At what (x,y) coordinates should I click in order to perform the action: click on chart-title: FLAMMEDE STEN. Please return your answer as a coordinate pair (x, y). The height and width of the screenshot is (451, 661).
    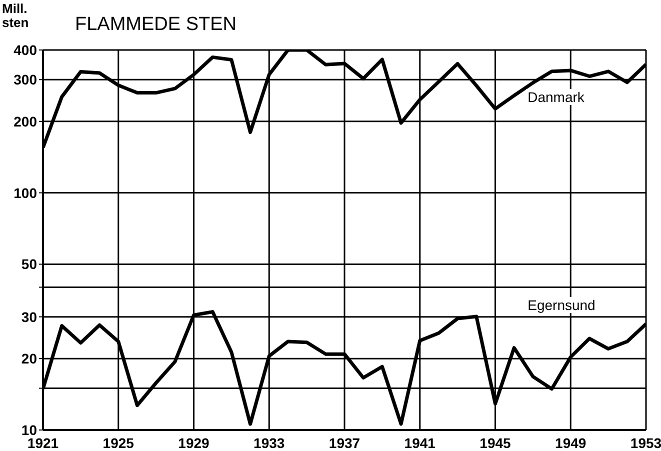
    Looking at the image, I should click on (156, 25).